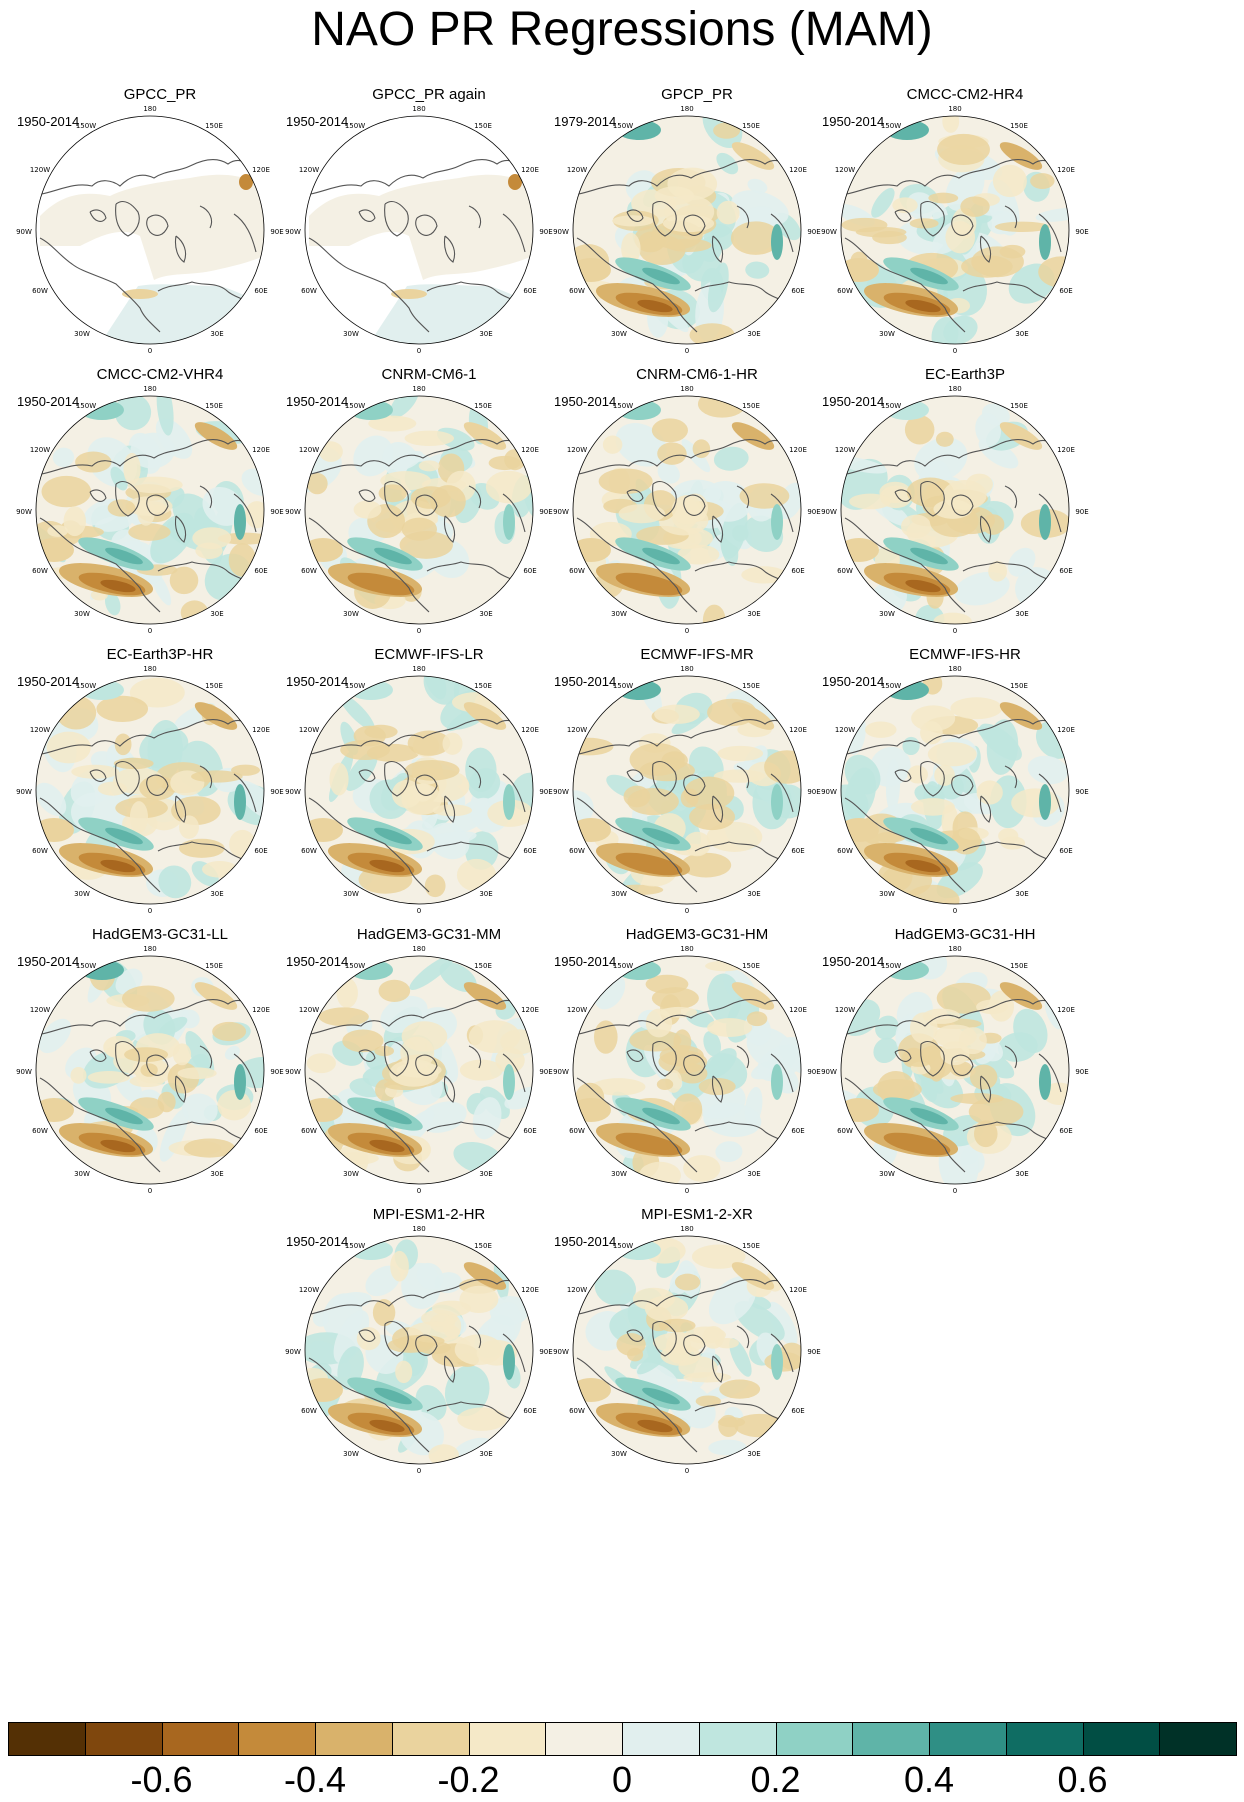  Describe the element at coordinates (429, 1214) in the screenshot. I see `panel-title: MPI-ESM1-2-HR` at that location.